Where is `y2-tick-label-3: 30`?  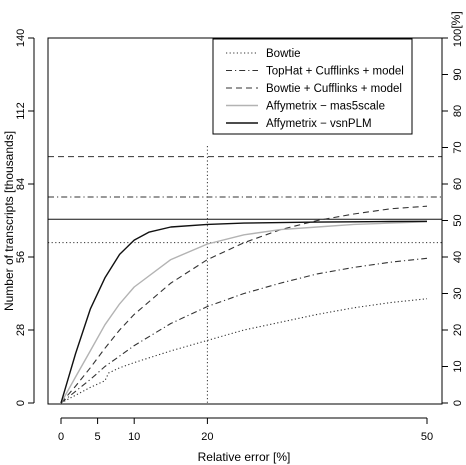
y2-tick-label-3: 30 is located at coordinates (458, 293).